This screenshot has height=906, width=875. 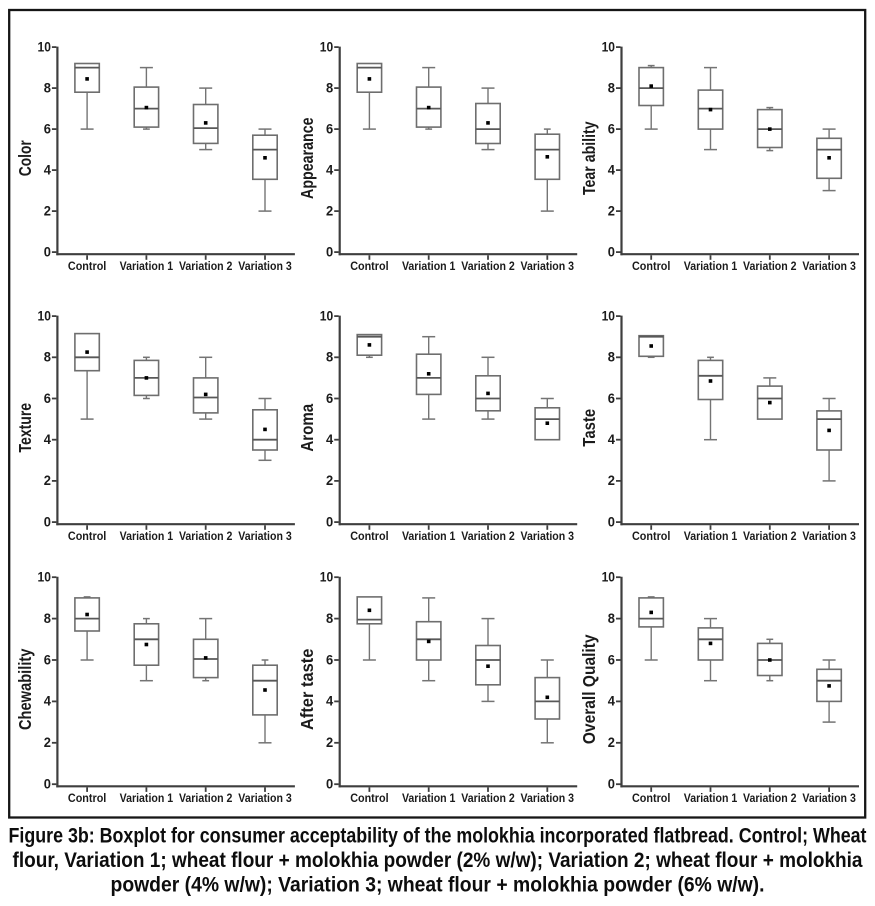 I want to click on svg-text: Overall Quality, so click(x=589, y=689).